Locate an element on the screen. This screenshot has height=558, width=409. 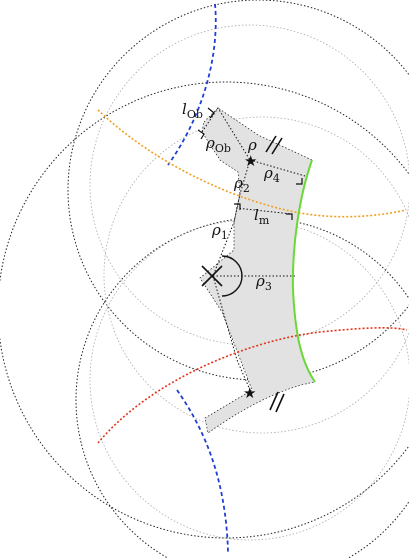
label-rho1-main: ρ is located at coordinates (216, 230).